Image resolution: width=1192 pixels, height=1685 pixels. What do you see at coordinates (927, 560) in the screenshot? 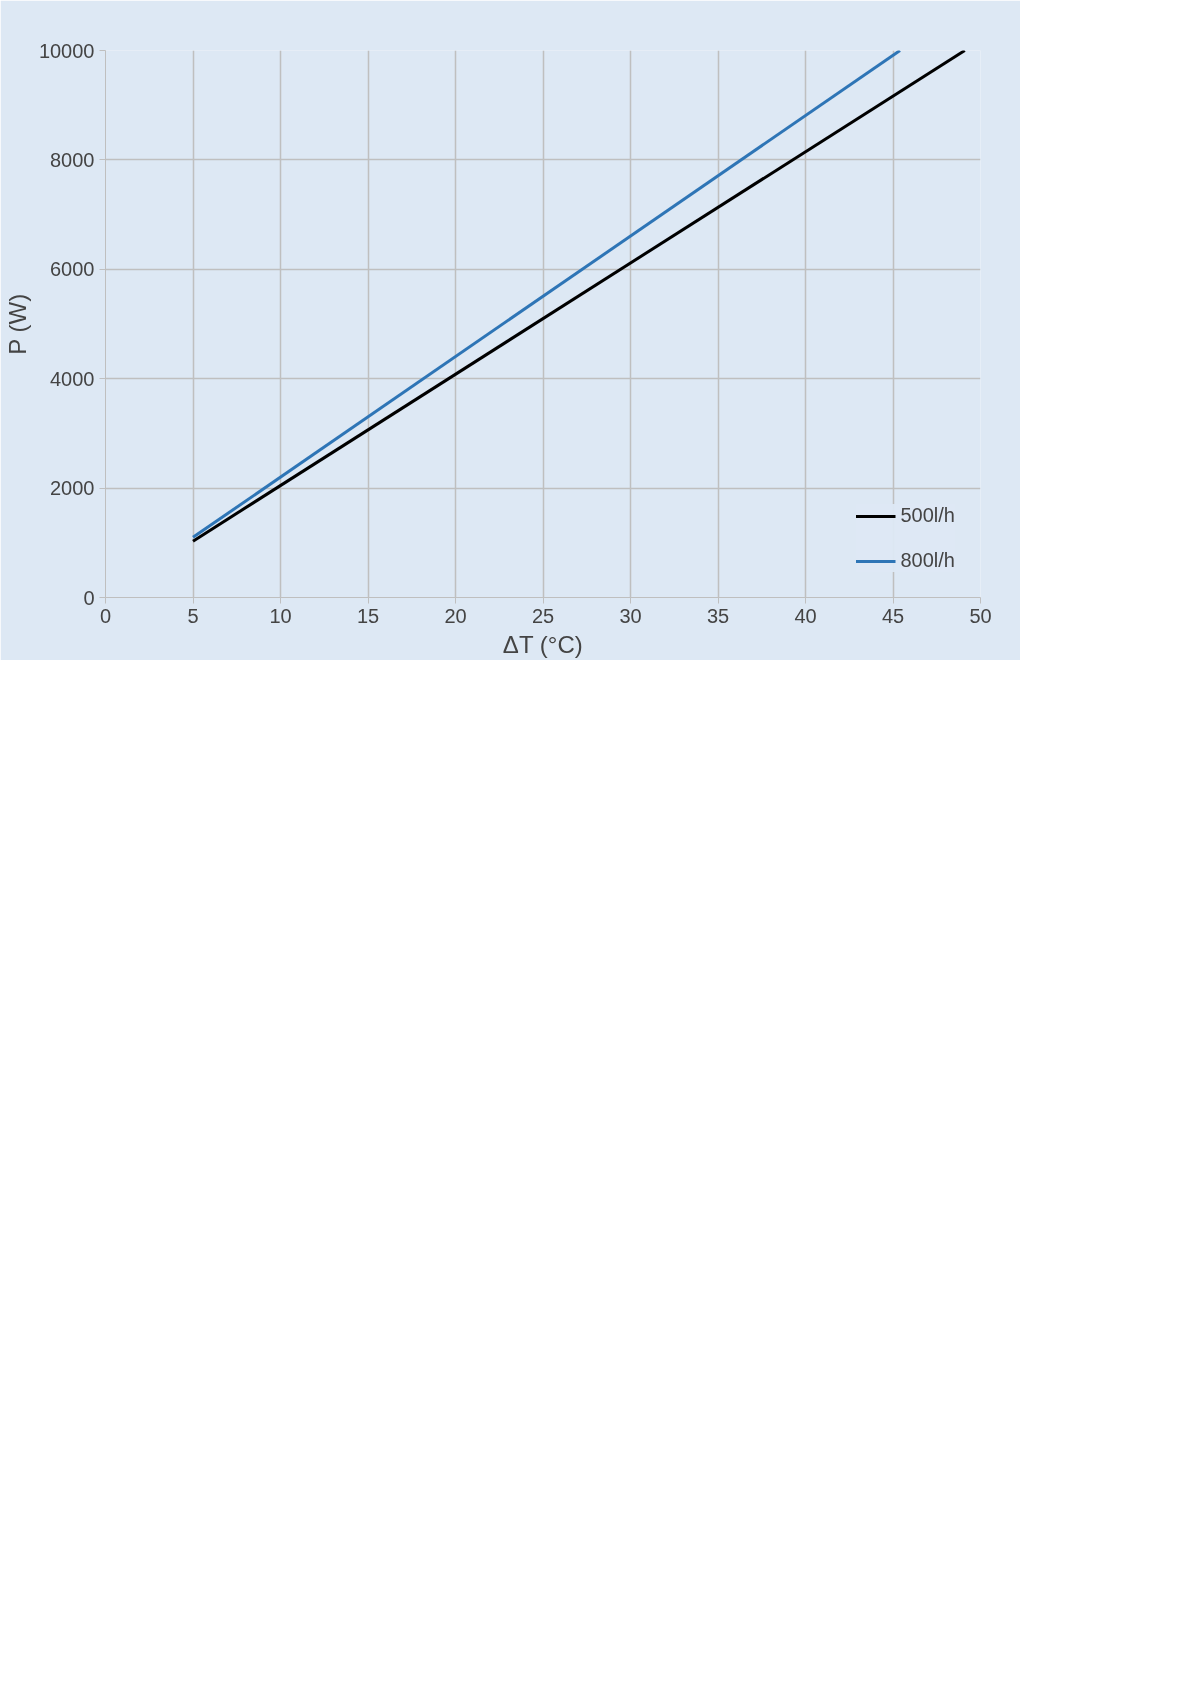
I see `legend-label: 800l/h` at bounding box center [927, 560].